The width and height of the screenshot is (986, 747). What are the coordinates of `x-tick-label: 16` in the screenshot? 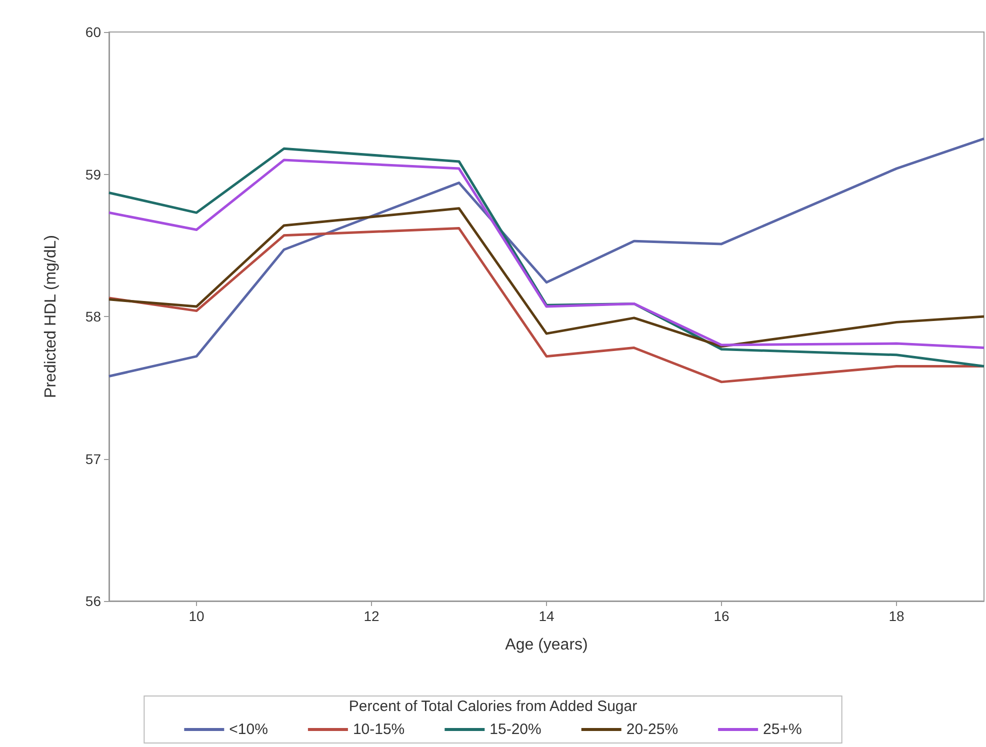 It's located at (722, 616).